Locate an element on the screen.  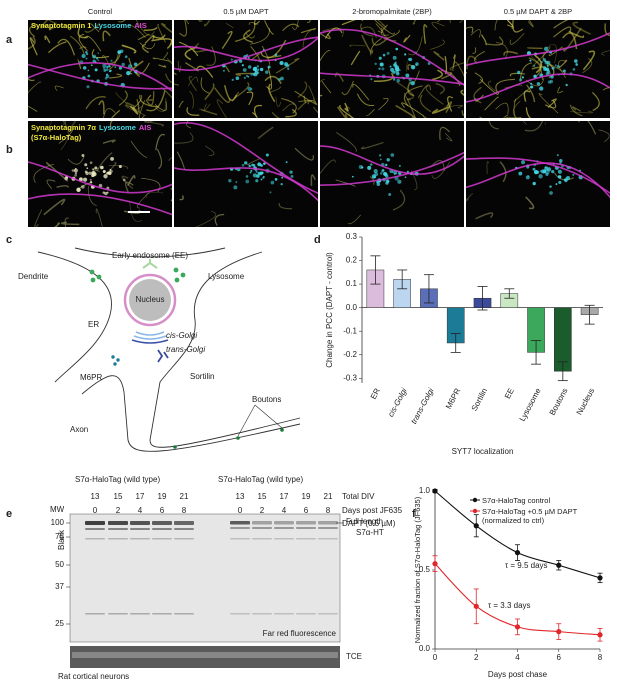
x-tick-label: Sortilin is located at coordinates (479, 400).